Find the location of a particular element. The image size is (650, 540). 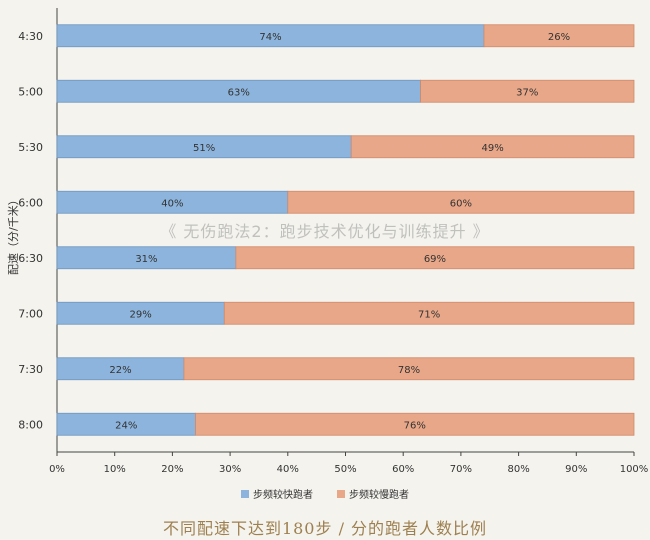

data-label-fast: 63% is located at coordinates (239, 92).